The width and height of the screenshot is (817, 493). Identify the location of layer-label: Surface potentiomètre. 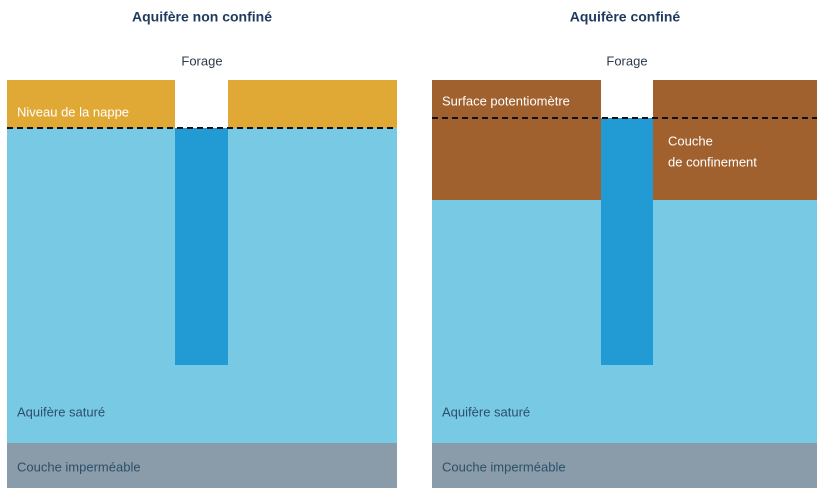
(506, 100).